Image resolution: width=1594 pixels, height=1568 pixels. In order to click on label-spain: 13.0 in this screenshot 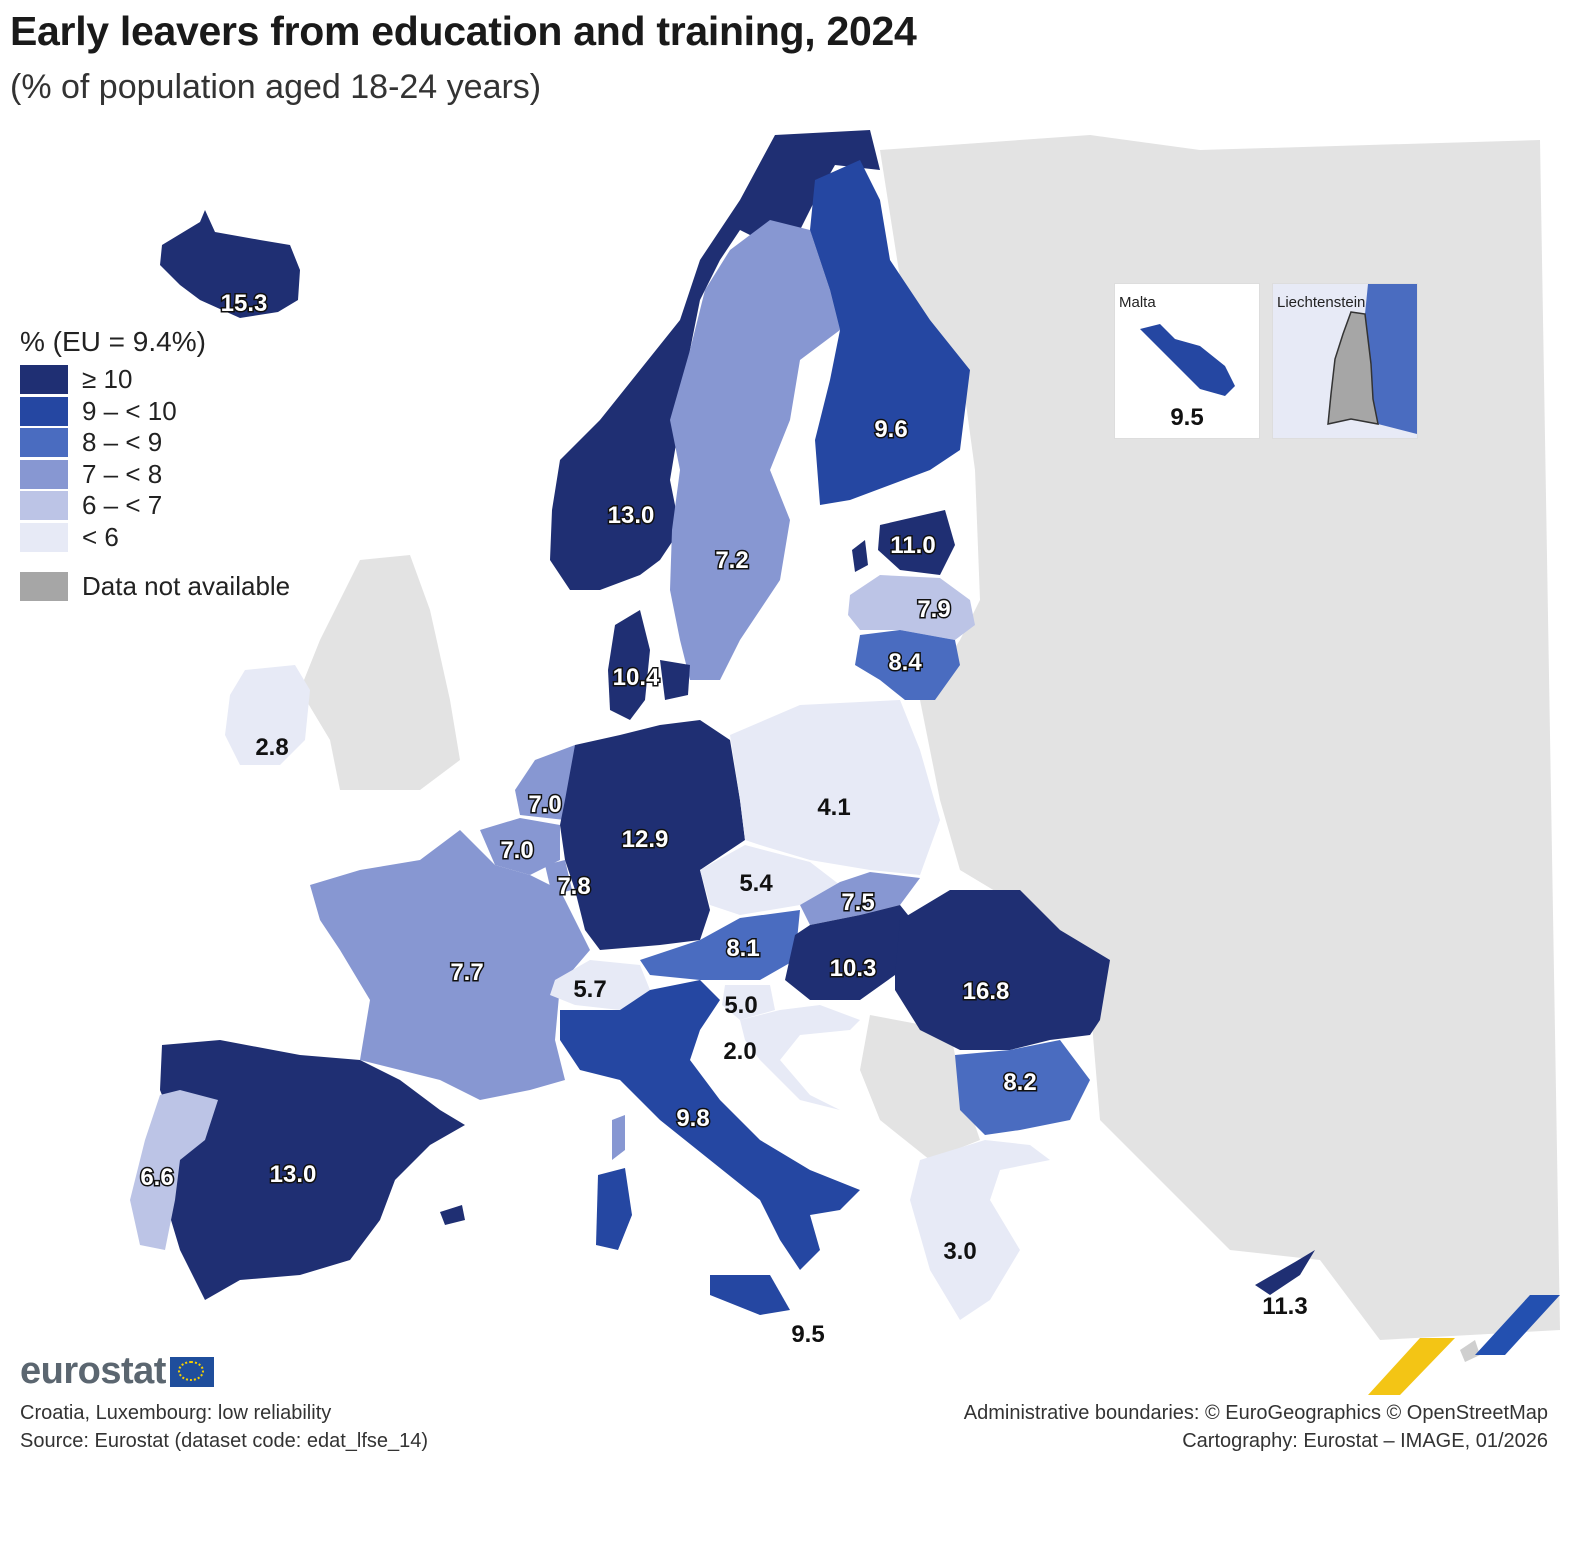, I will do `click(293, 1174)`.